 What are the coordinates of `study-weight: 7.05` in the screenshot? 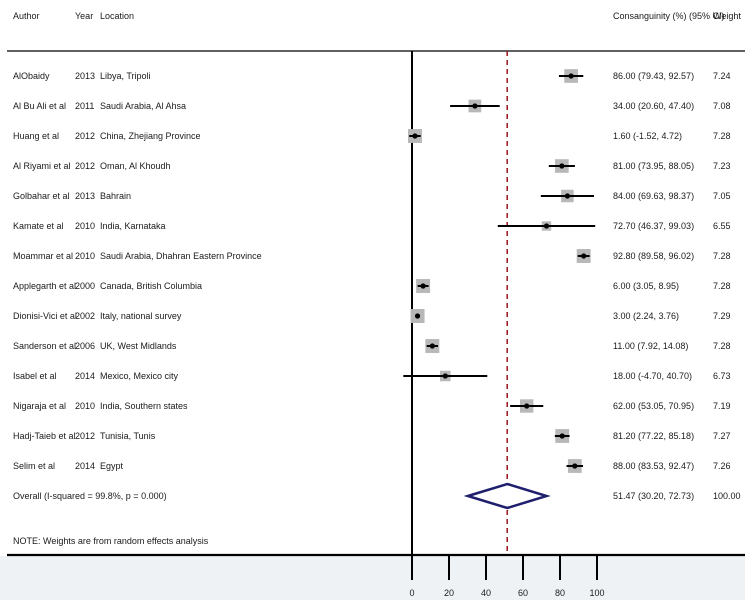 It's located at (722, 196).